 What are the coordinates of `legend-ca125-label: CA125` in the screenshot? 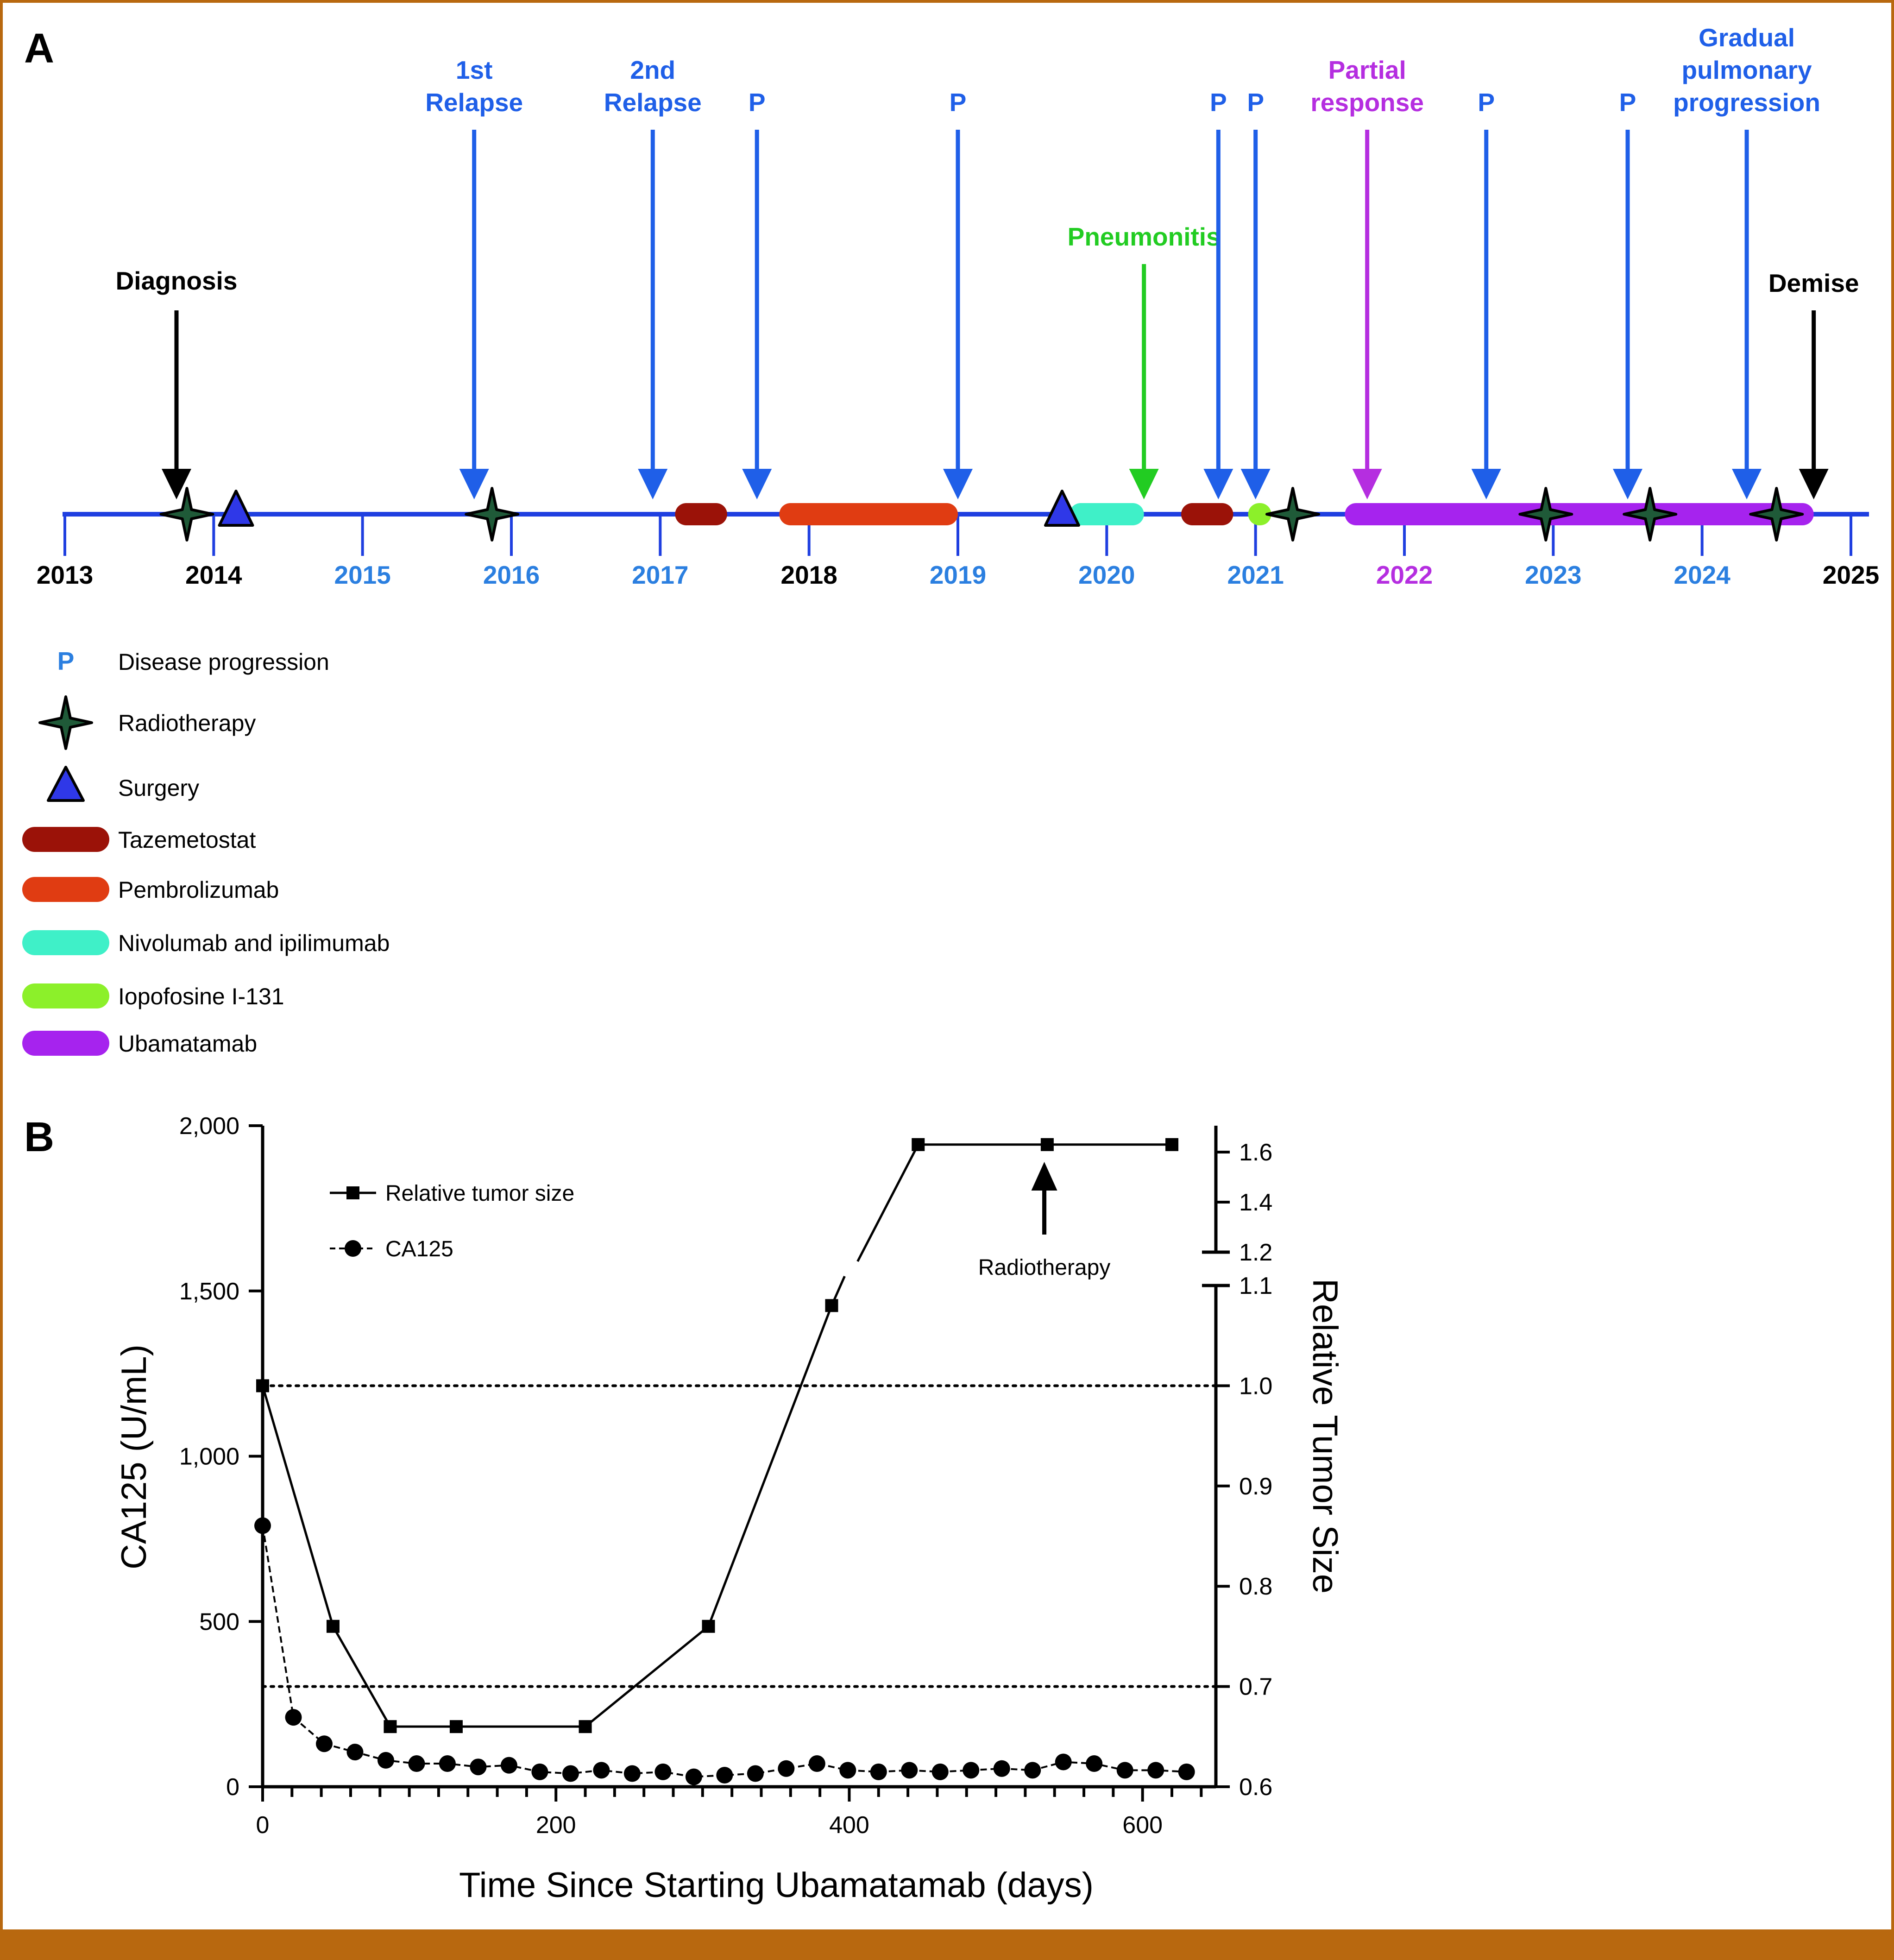 It's located at (419, 1249).